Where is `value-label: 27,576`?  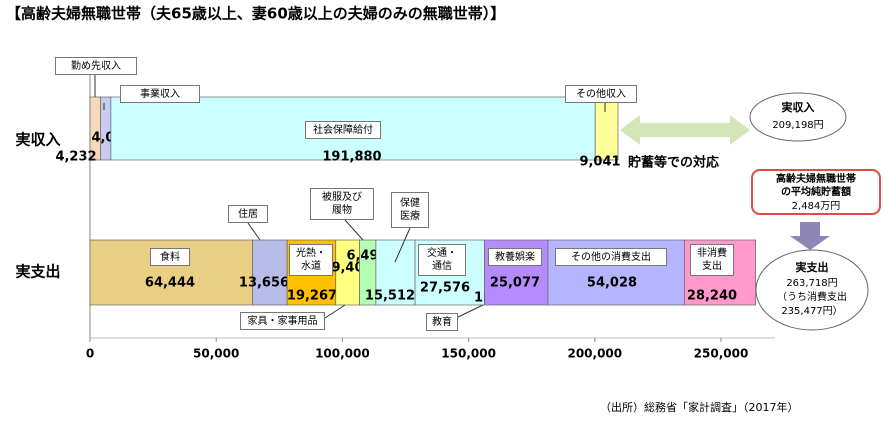
value-label: 27,576 is located at coordinates (445, 288).